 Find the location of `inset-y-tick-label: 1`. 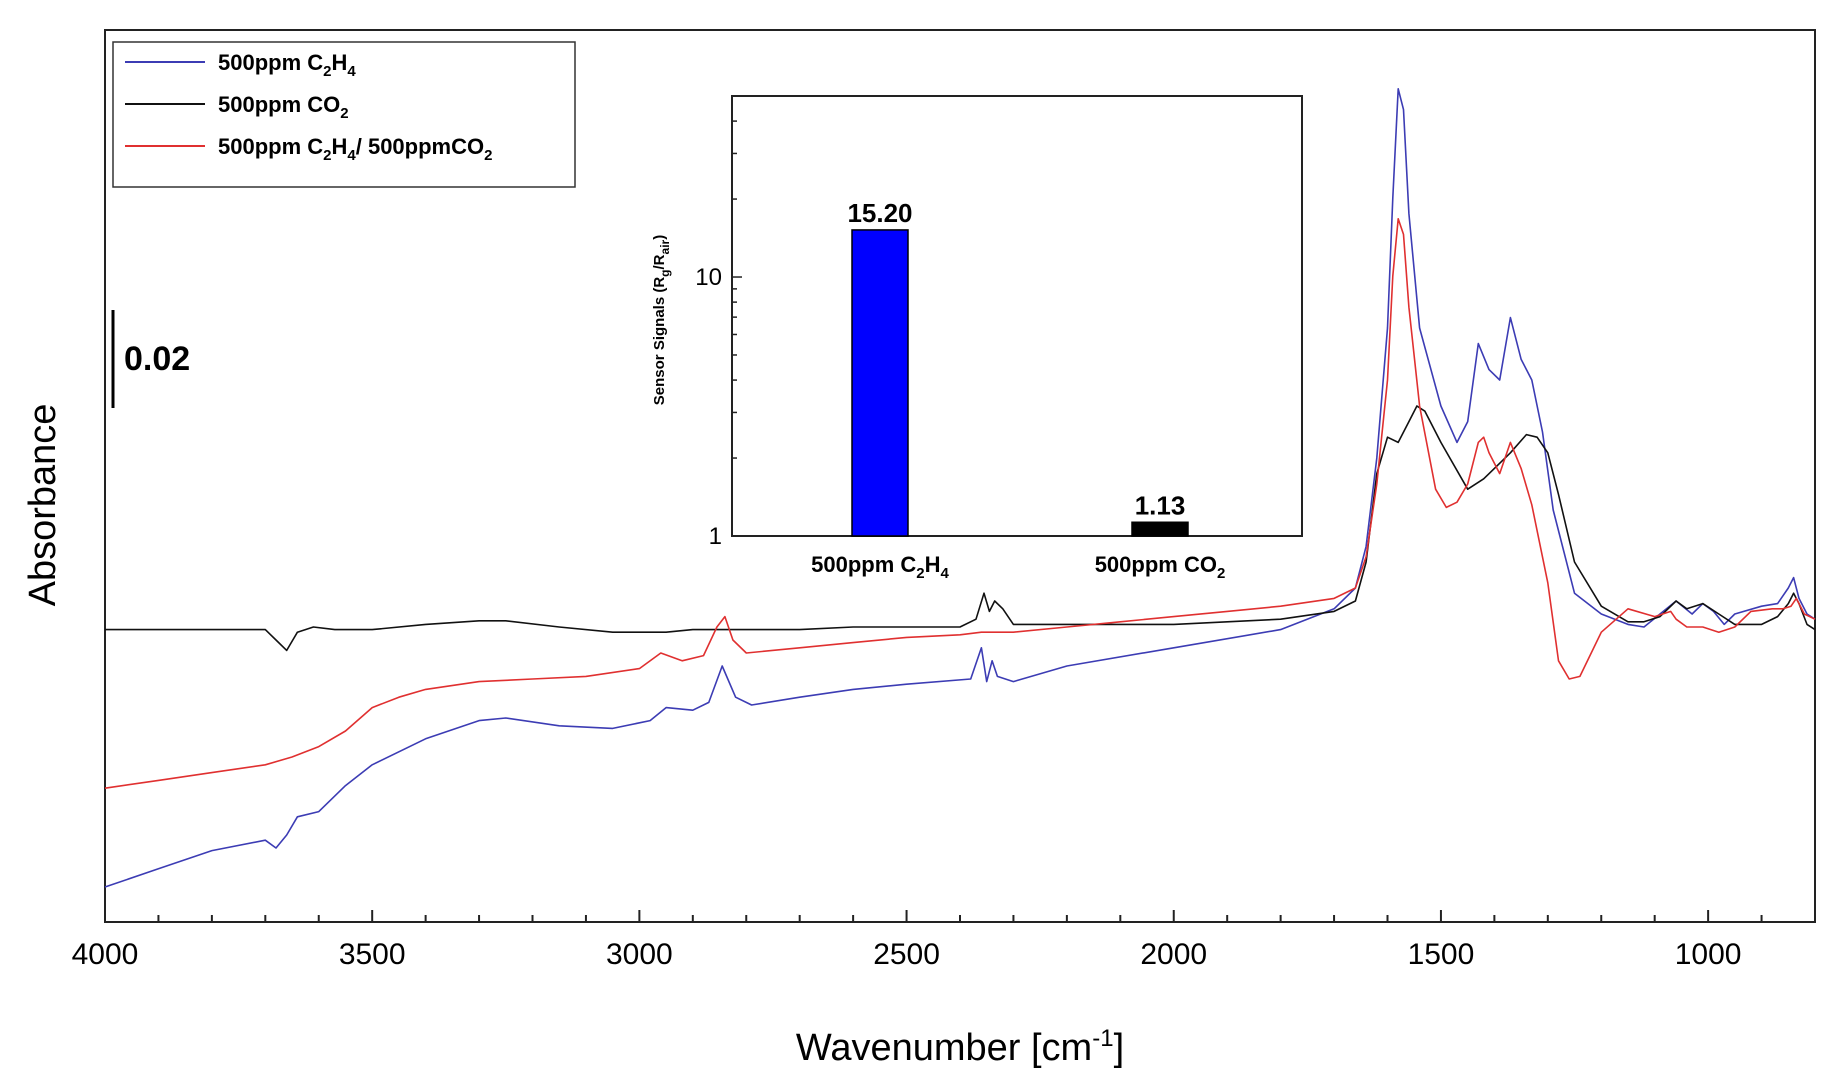

inset-y-tick-label: 1 is located at coordinates (715, 536).